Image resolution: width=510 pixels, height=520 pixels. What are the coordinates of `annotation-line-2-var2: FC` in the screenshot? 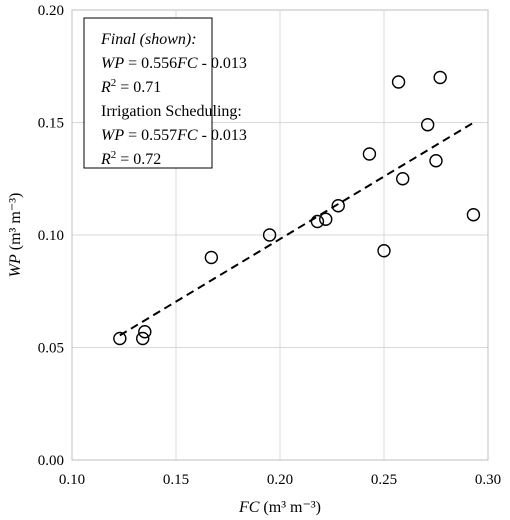 It's located at (187, 63).